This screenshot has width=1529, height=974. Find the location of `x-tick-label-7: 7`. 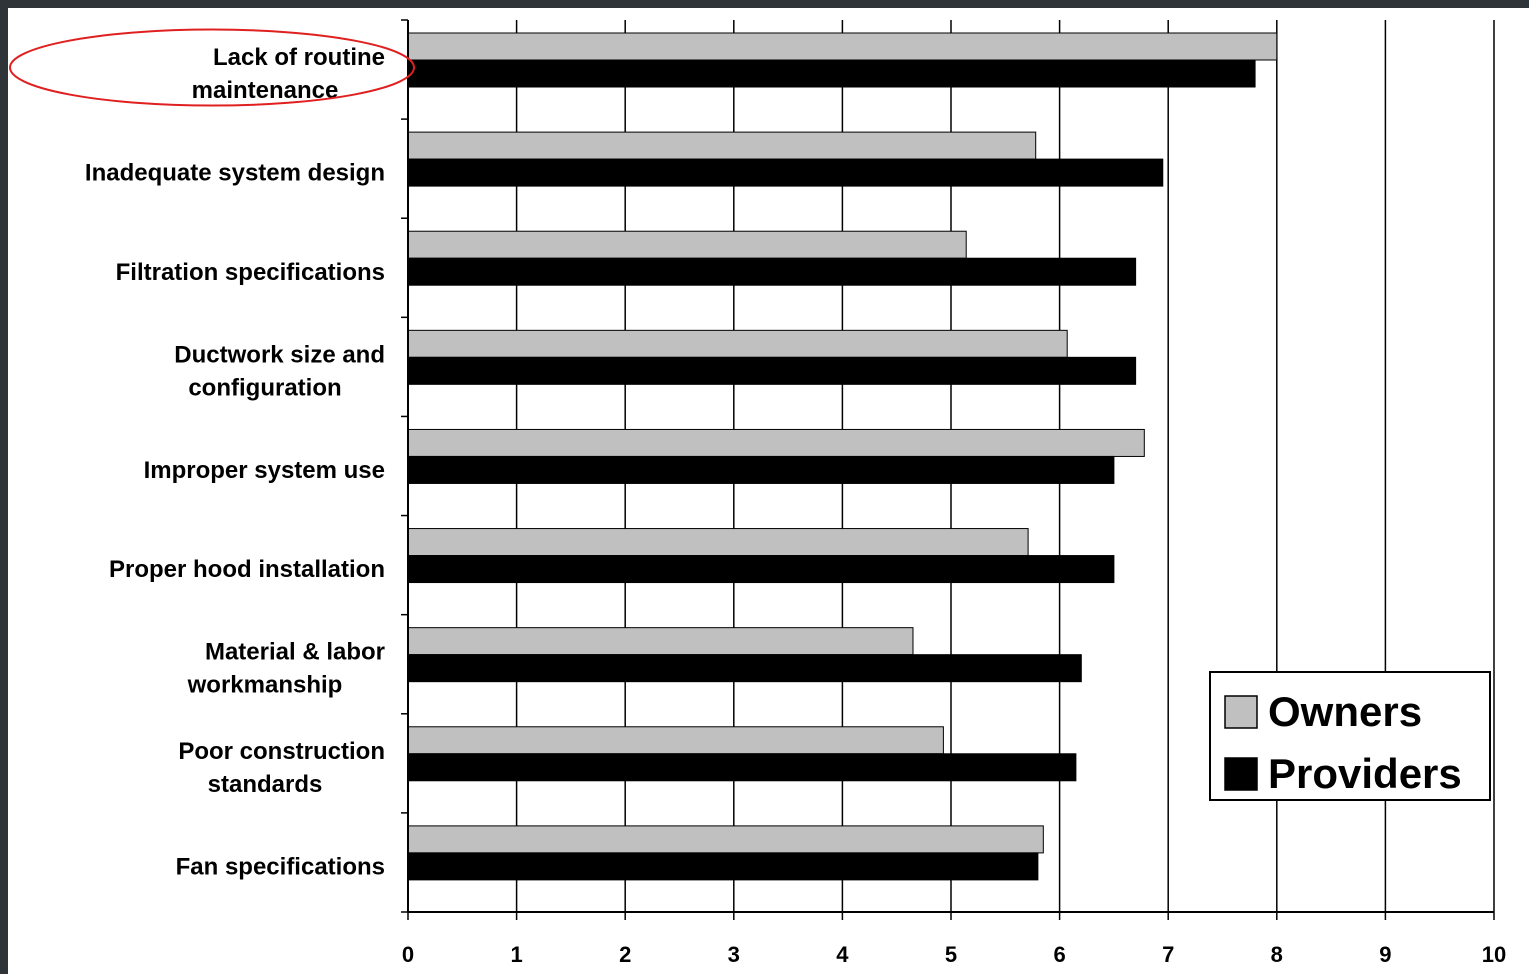

x-tick-label-7: 7 is located at coordinates (1168, 954).